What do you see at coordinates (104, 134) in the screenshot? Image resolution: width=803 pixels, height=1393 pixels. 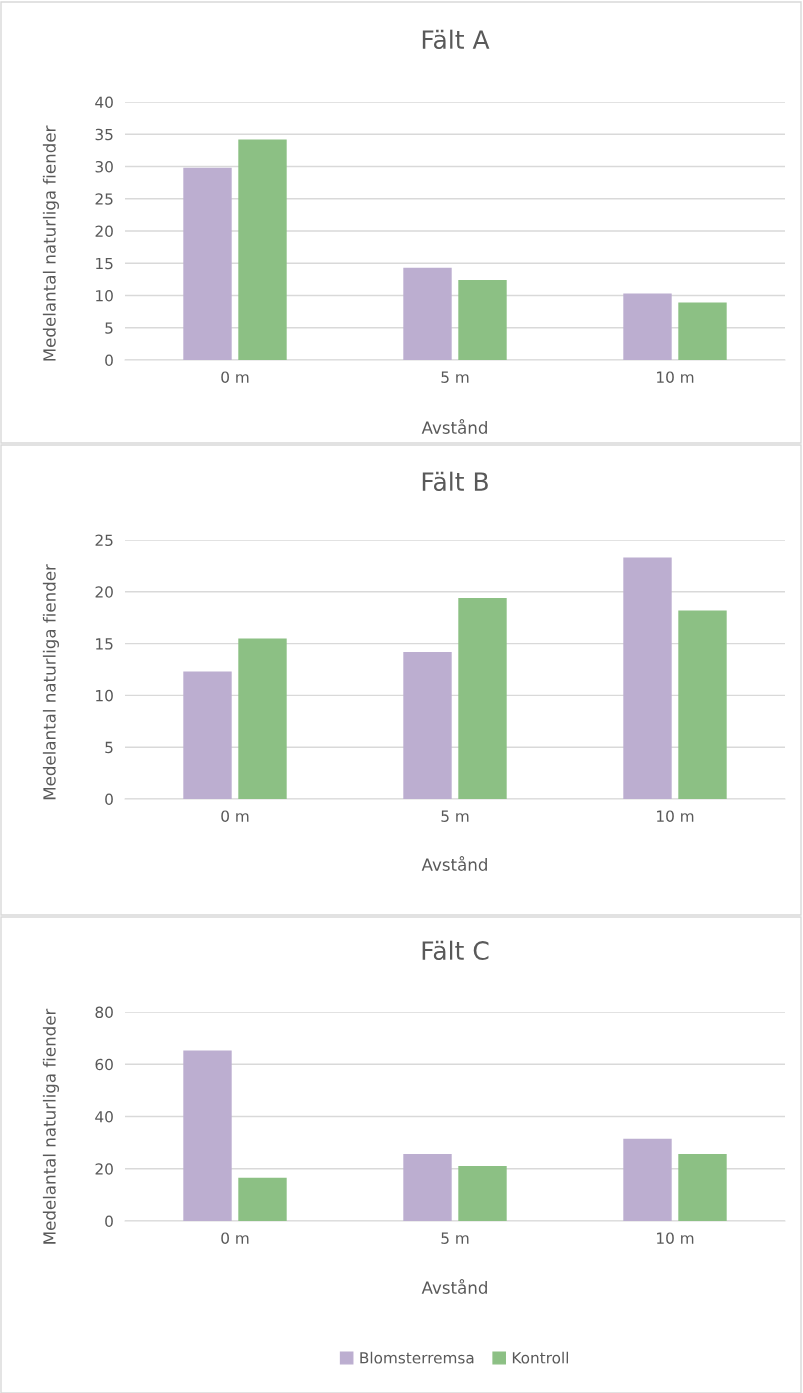 I see `y-tick-label: 35` at bounding box center [104, 134].